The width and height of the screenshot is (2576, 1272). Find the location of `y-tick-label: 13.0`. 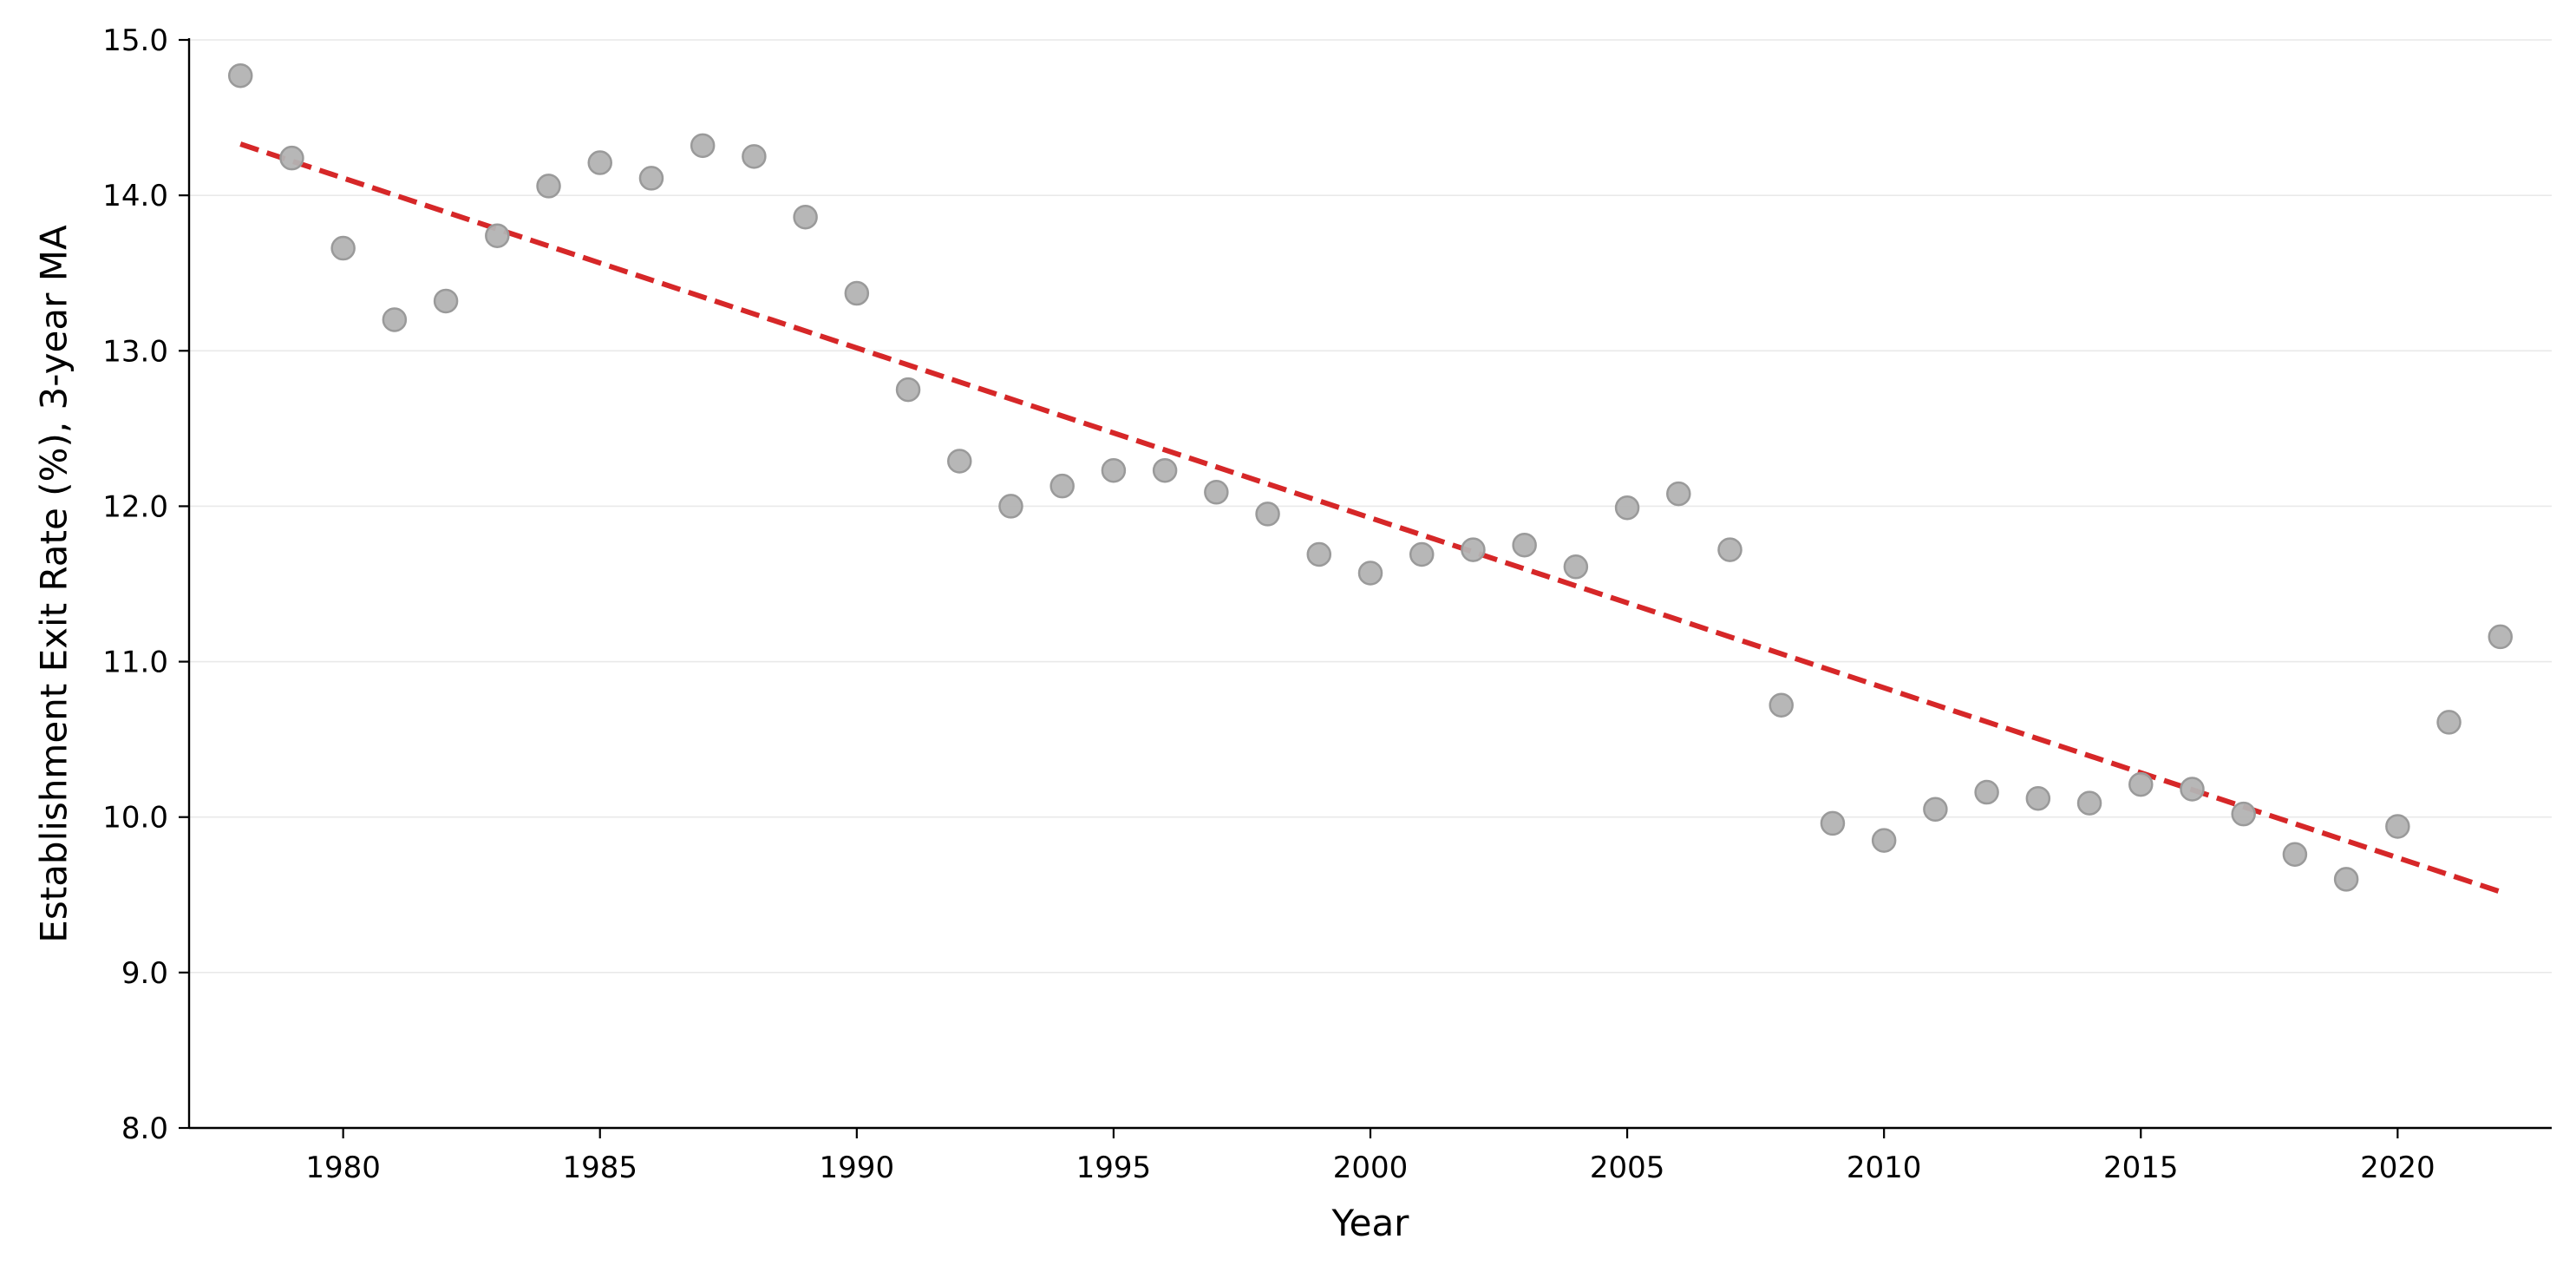

y-tick-label: 13.0 is located at coordinates (135, 351).